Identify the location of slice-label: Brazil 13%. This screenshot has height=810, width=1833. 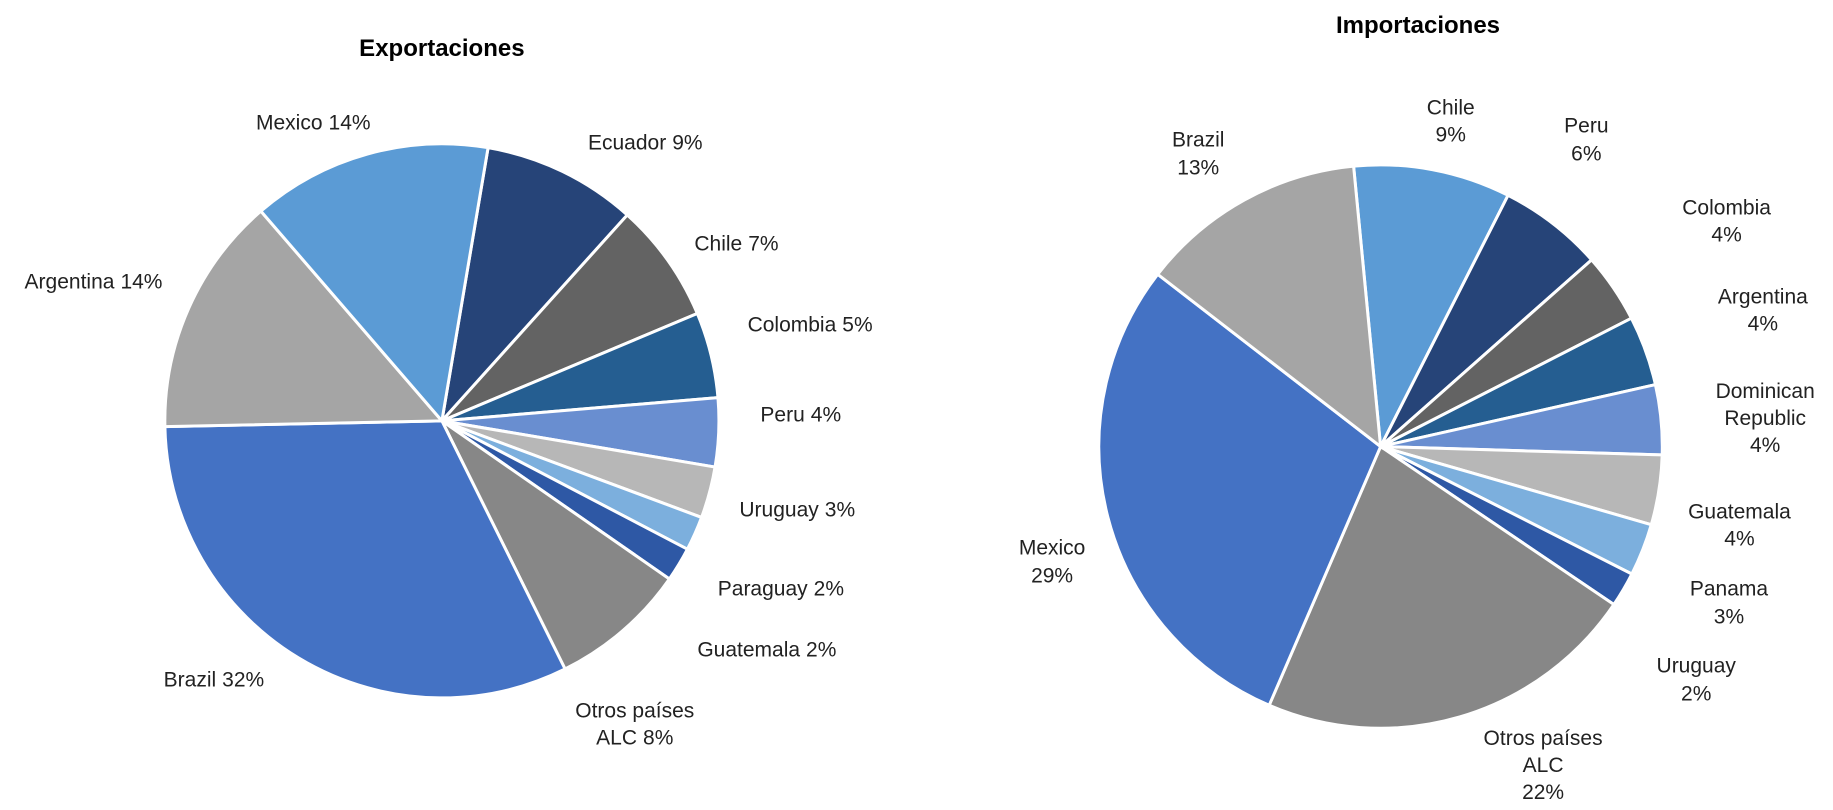
(1198, 154).